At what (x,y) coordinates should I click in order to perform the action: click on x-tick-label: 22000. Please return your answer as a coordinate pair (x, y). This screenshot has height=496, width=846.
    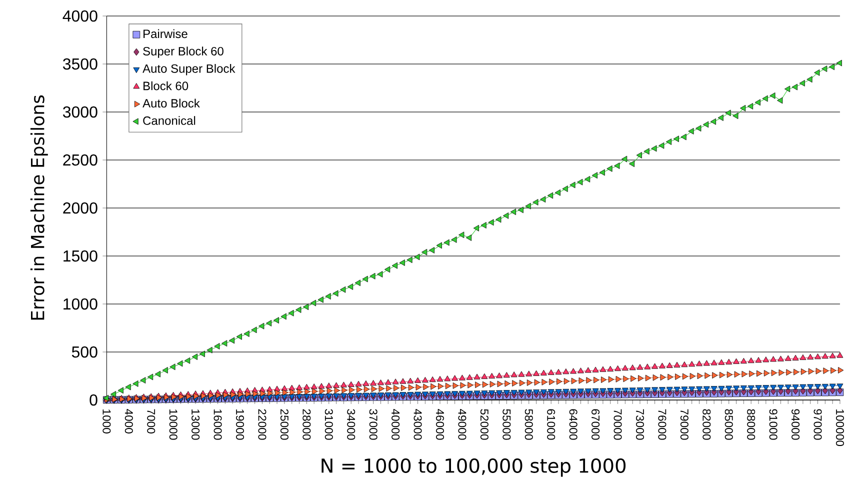
    Looking at the image, I should click on (262, 424).